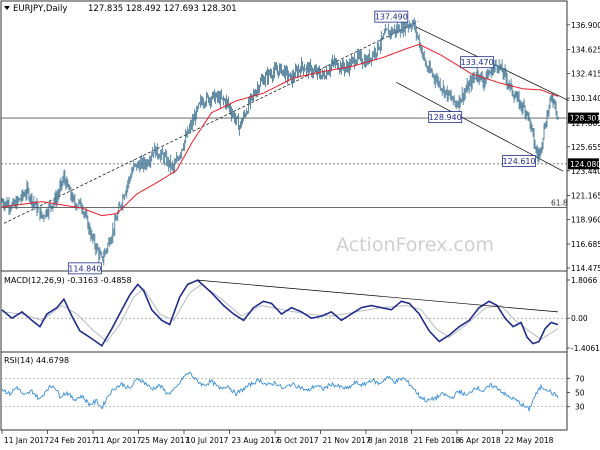 This screenshot has height=450, width=600. What do you see at coordinates (585, 50) in the screenshot?
I see `price-tick-label: 134.625` at bounding box center [585, 50].